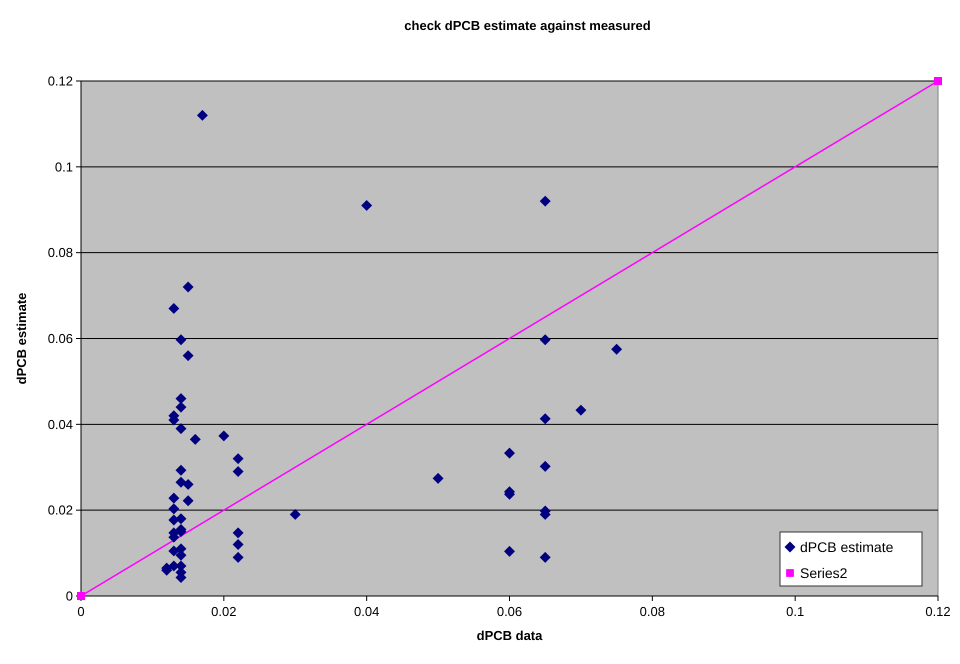 The image size is (960, 664). I want to click on y-tick-label: 0.1, so click(63, 166).